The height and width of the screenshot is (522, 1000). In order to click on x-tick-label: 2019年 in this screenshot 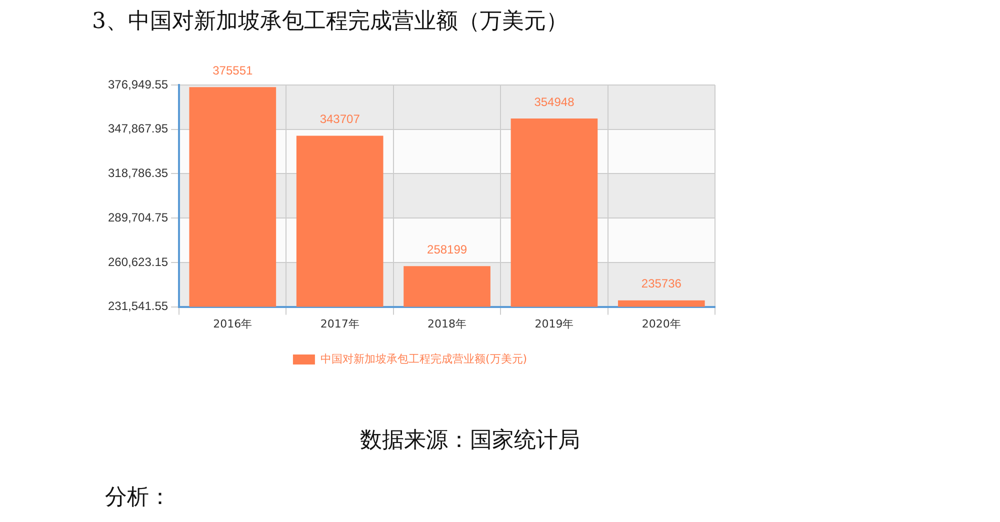, I will do `click(554, 323)`.